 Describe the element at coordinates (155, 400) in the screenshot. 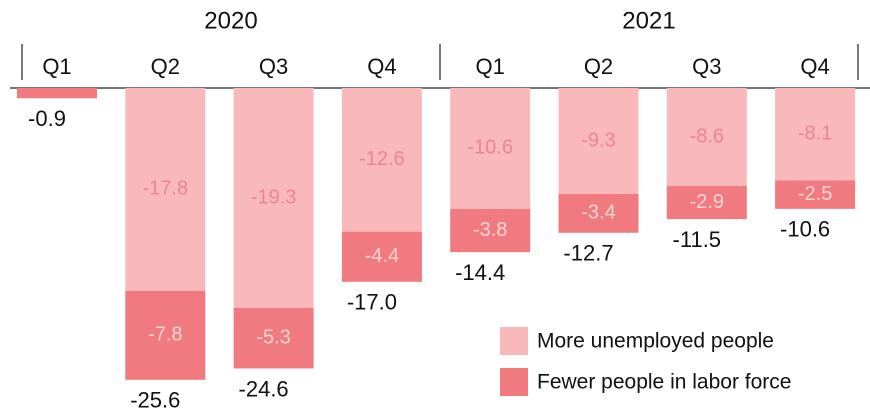

I see `total-label: -25.6` at that location.